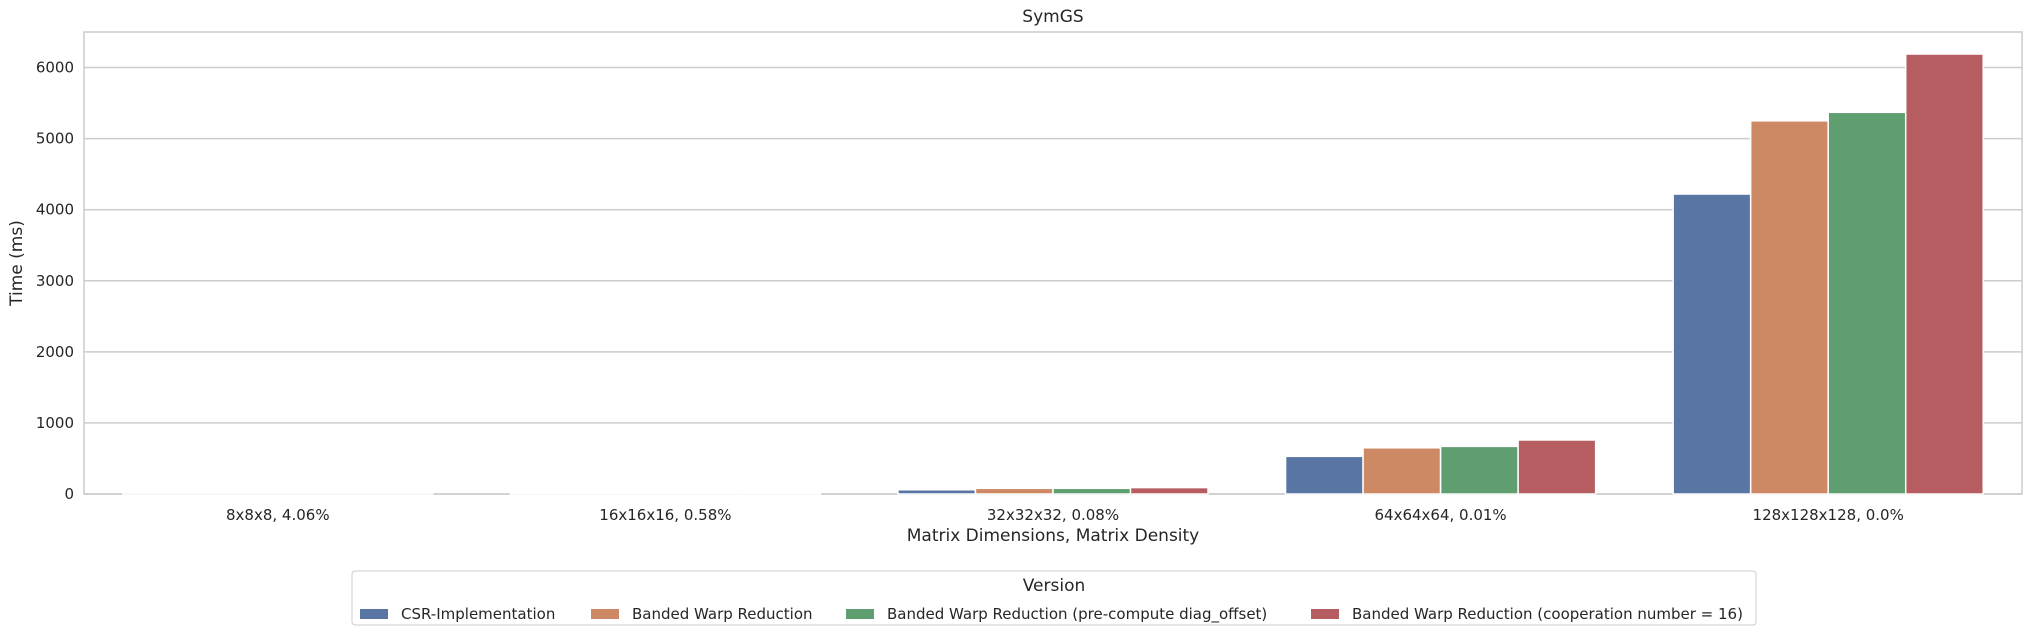 The height and width of the screenshot is (635, 2032). I want to click on x-tick-label: 128x128x128, 0.0%, so click(1828, 515).